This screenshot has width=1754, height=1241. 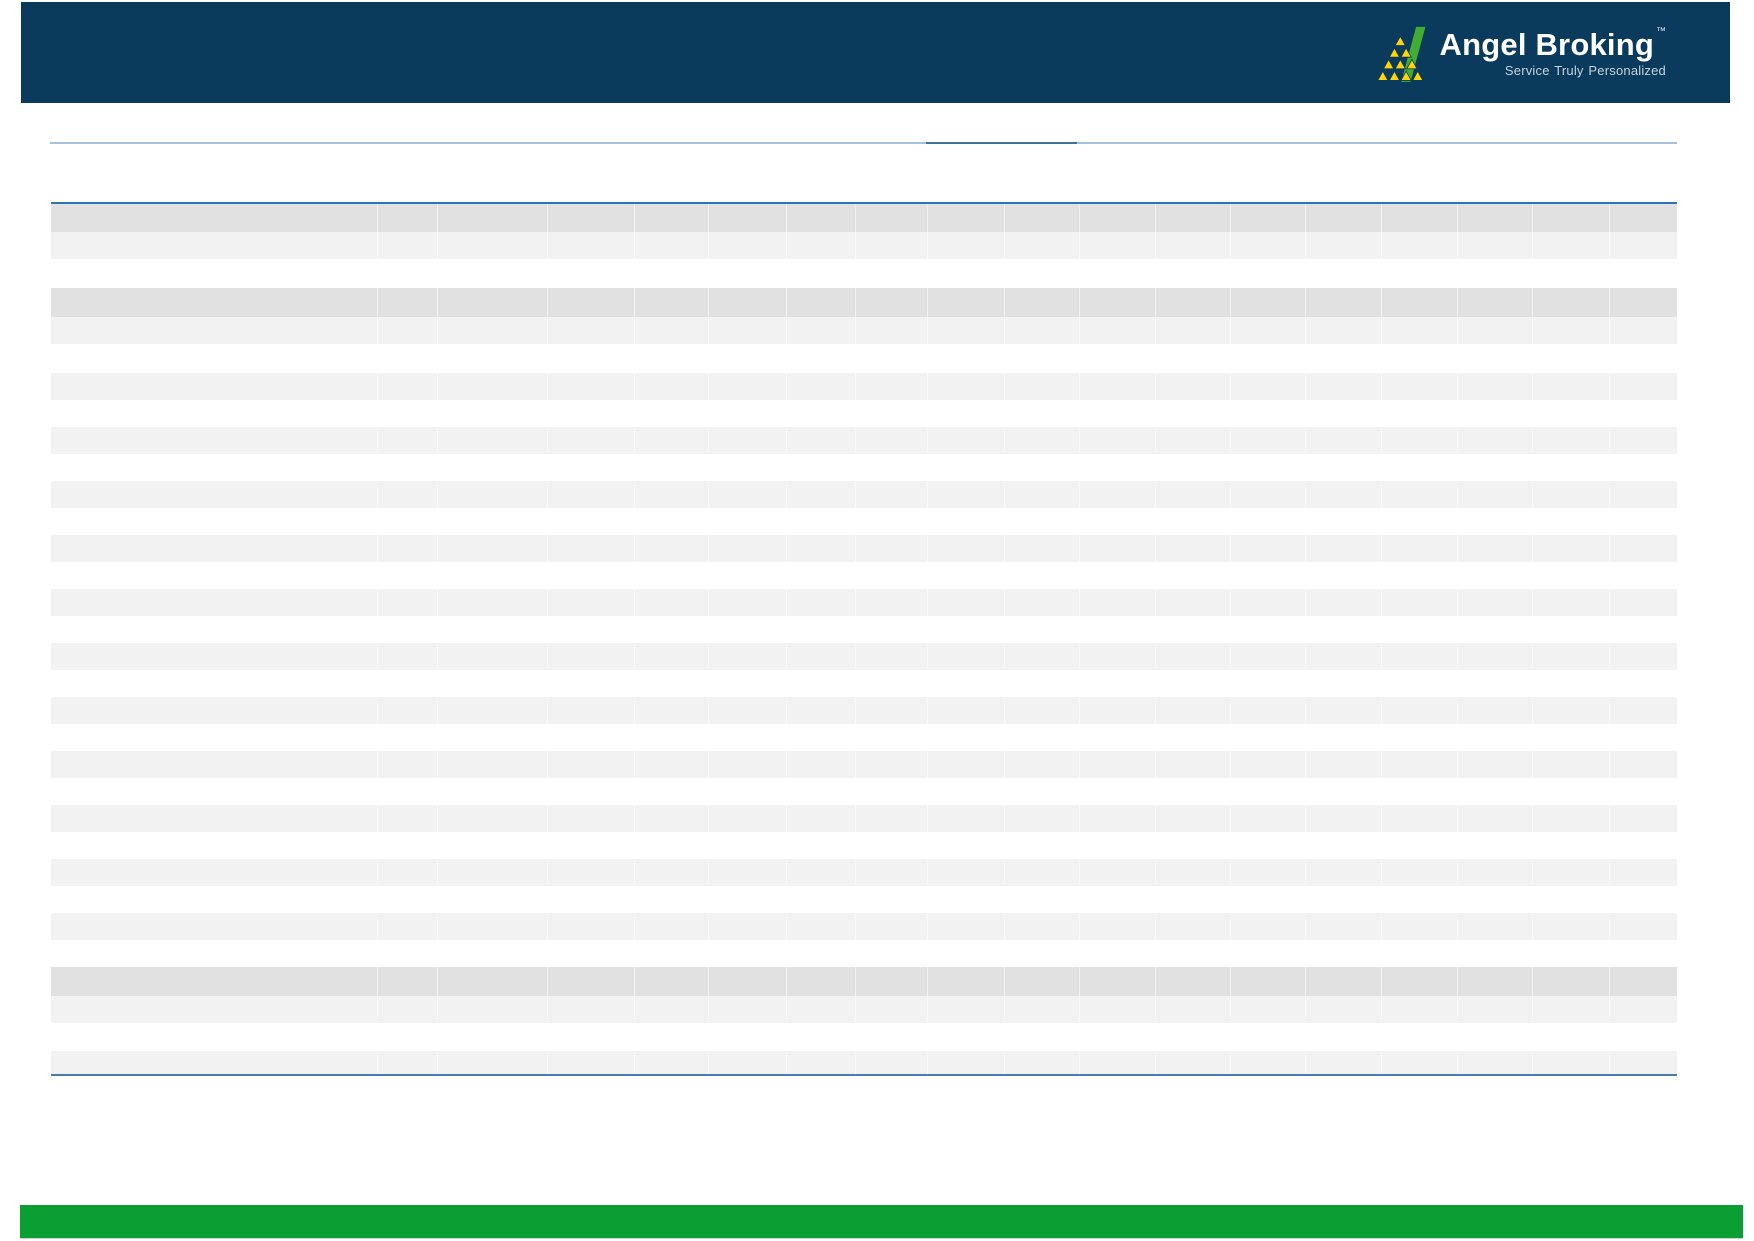 I want to click on brand-name: Angel Broking, so click(x=1546, y=44).